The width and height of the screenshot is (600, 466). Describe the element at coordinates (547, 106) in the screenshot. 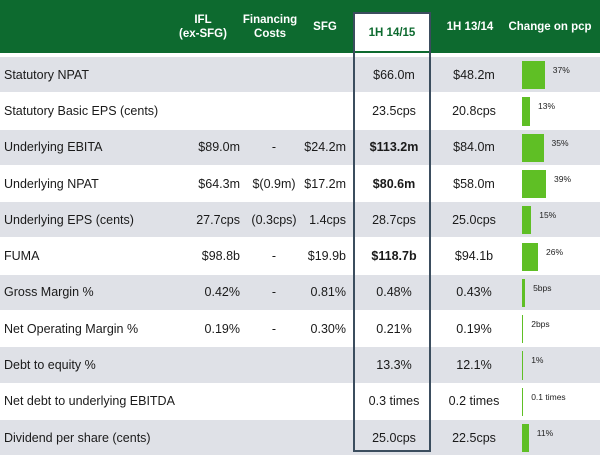

I see `change-label: 13%` at that location.